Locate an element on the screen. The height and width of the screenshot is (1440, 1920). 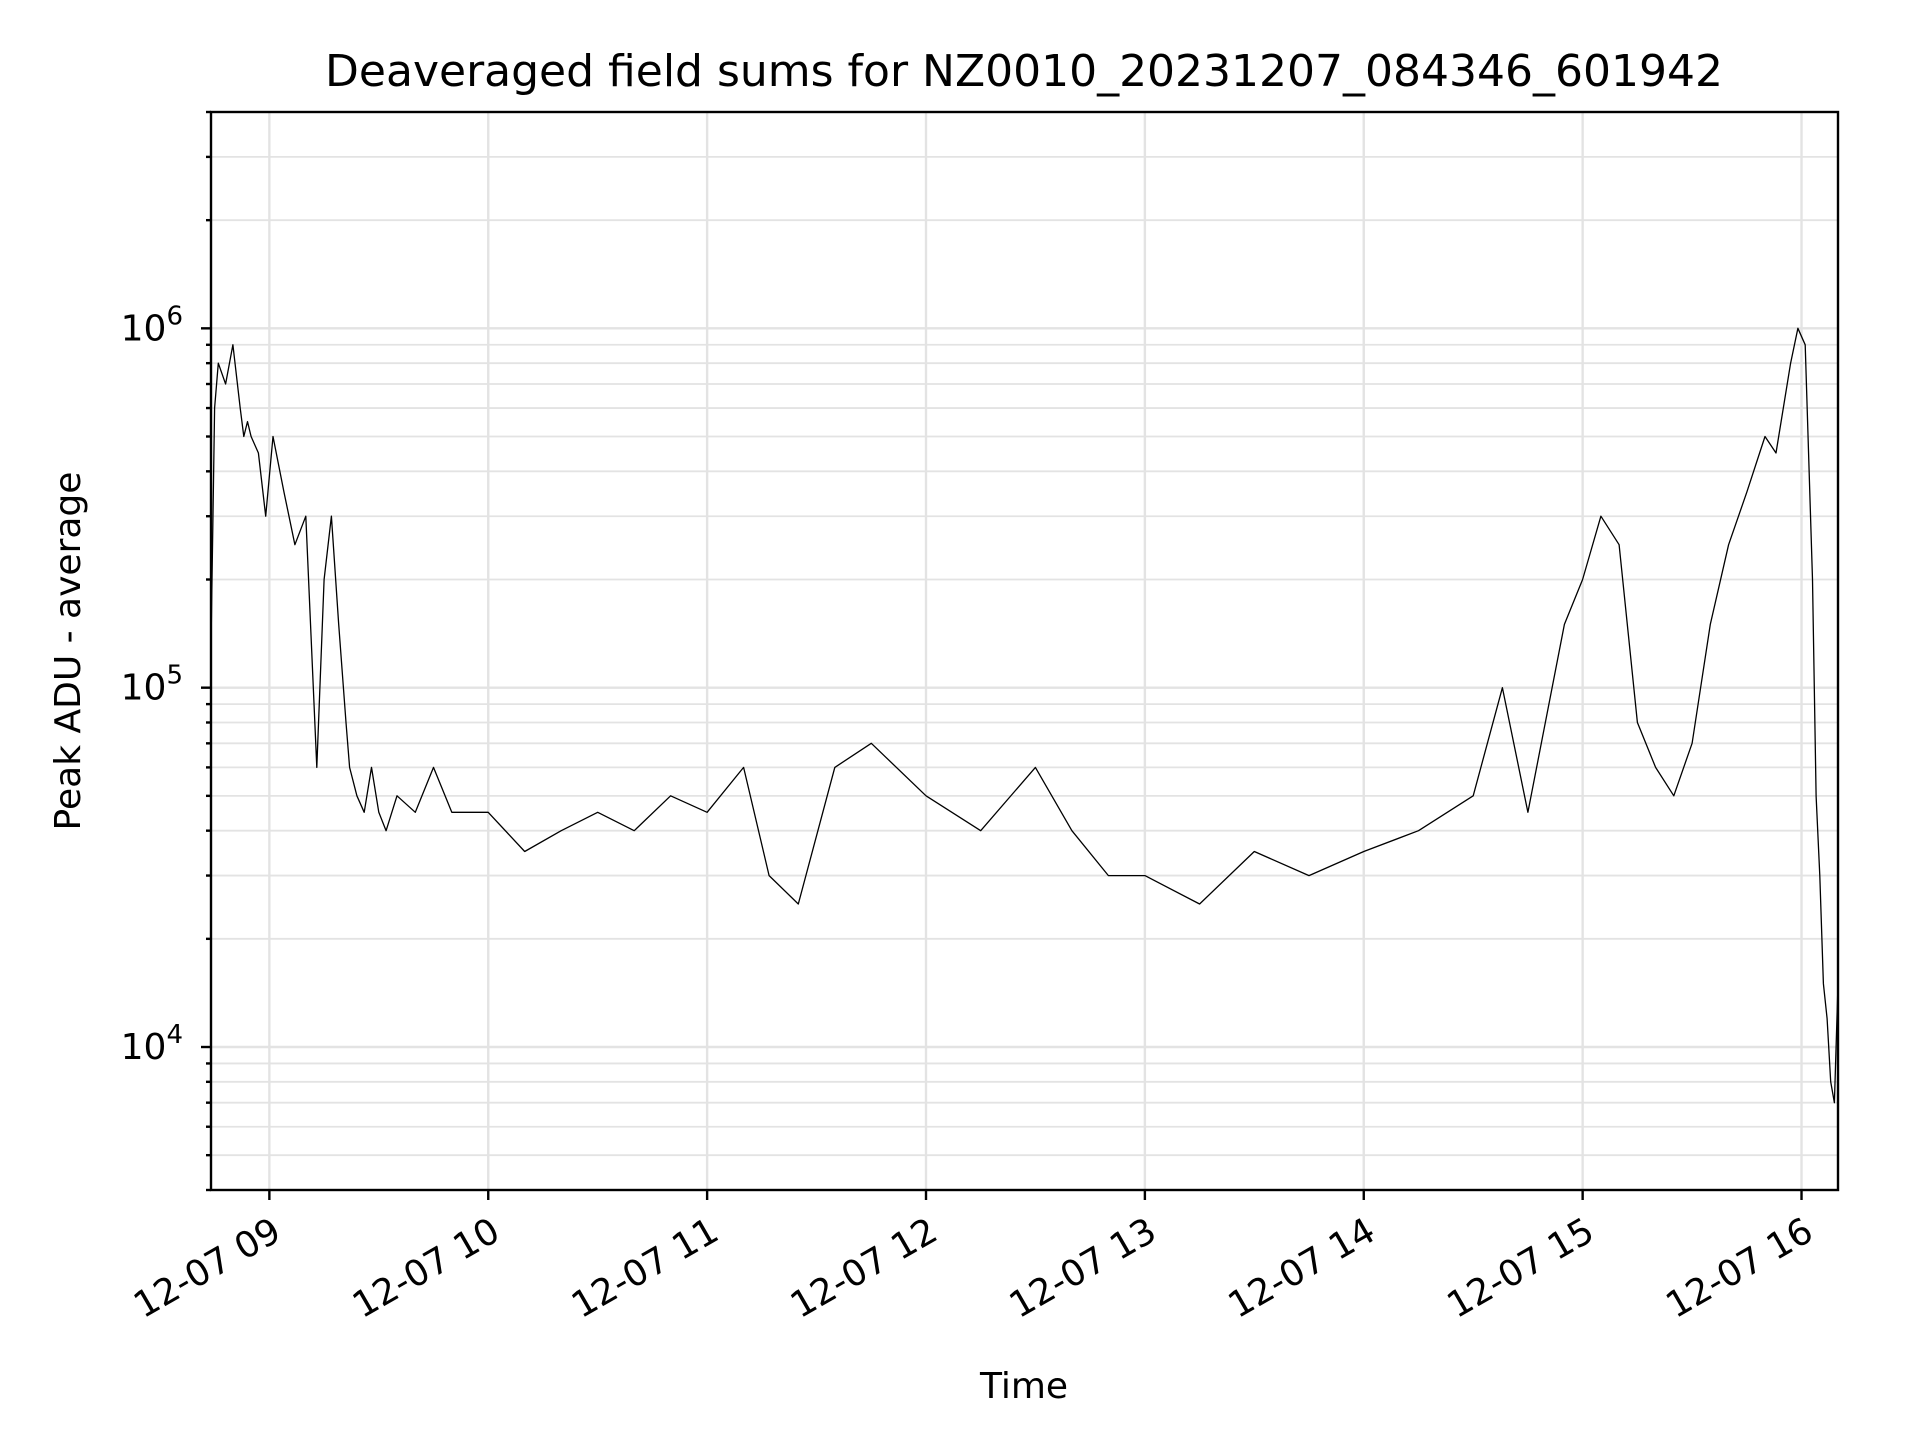
y-tick-label: 10⁵ is located at coordinates (152, 685).